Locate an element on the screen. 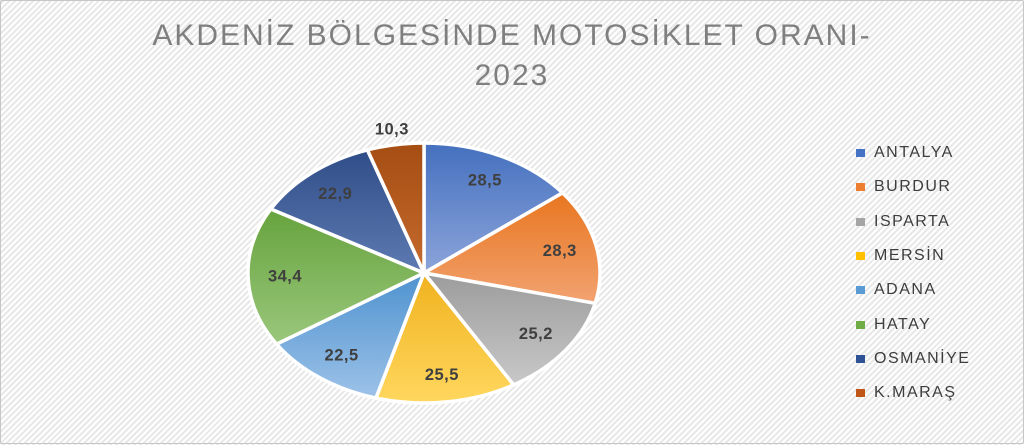 This screenshot has height=445, width=1024. legend-label: OSMANİYE is located at coordinates (922, 358).